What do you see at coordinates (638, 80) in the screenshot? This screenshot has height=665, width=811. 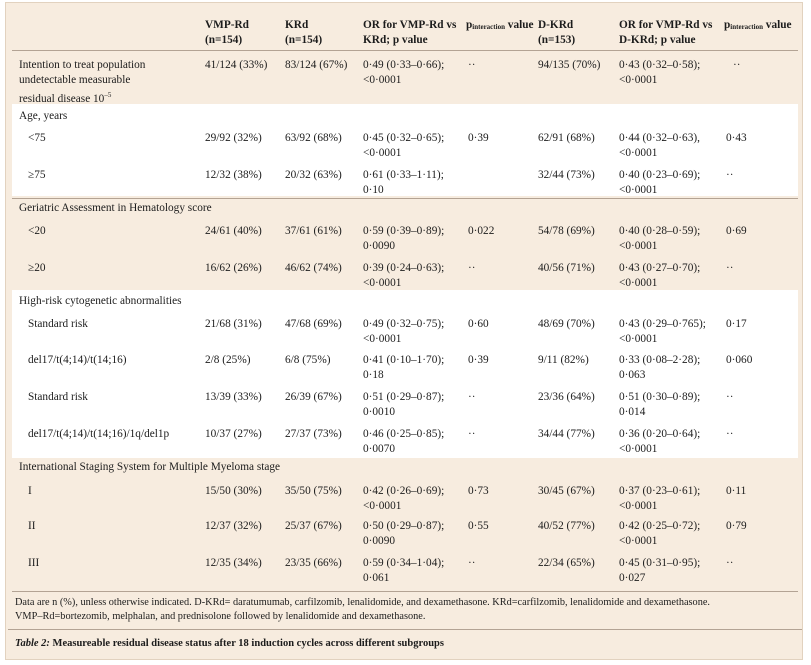 I see `itt-or2-line2: <0·0001` at bounding box center [638, 80].